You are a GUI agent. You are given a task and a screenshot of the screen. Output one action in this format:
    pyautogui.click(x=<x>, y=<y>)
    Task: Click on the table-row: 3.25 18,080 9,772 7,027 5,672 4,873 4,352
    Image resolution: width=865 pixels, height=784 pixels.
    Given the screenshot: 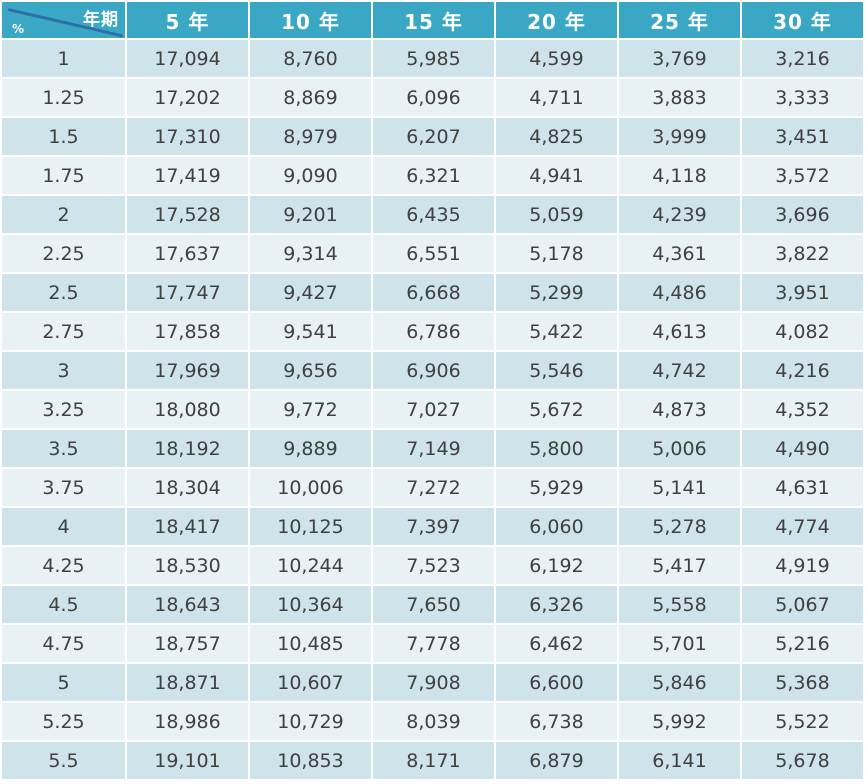 What is the action you would take?
    pyautogui.click(x=432, y=409)
    